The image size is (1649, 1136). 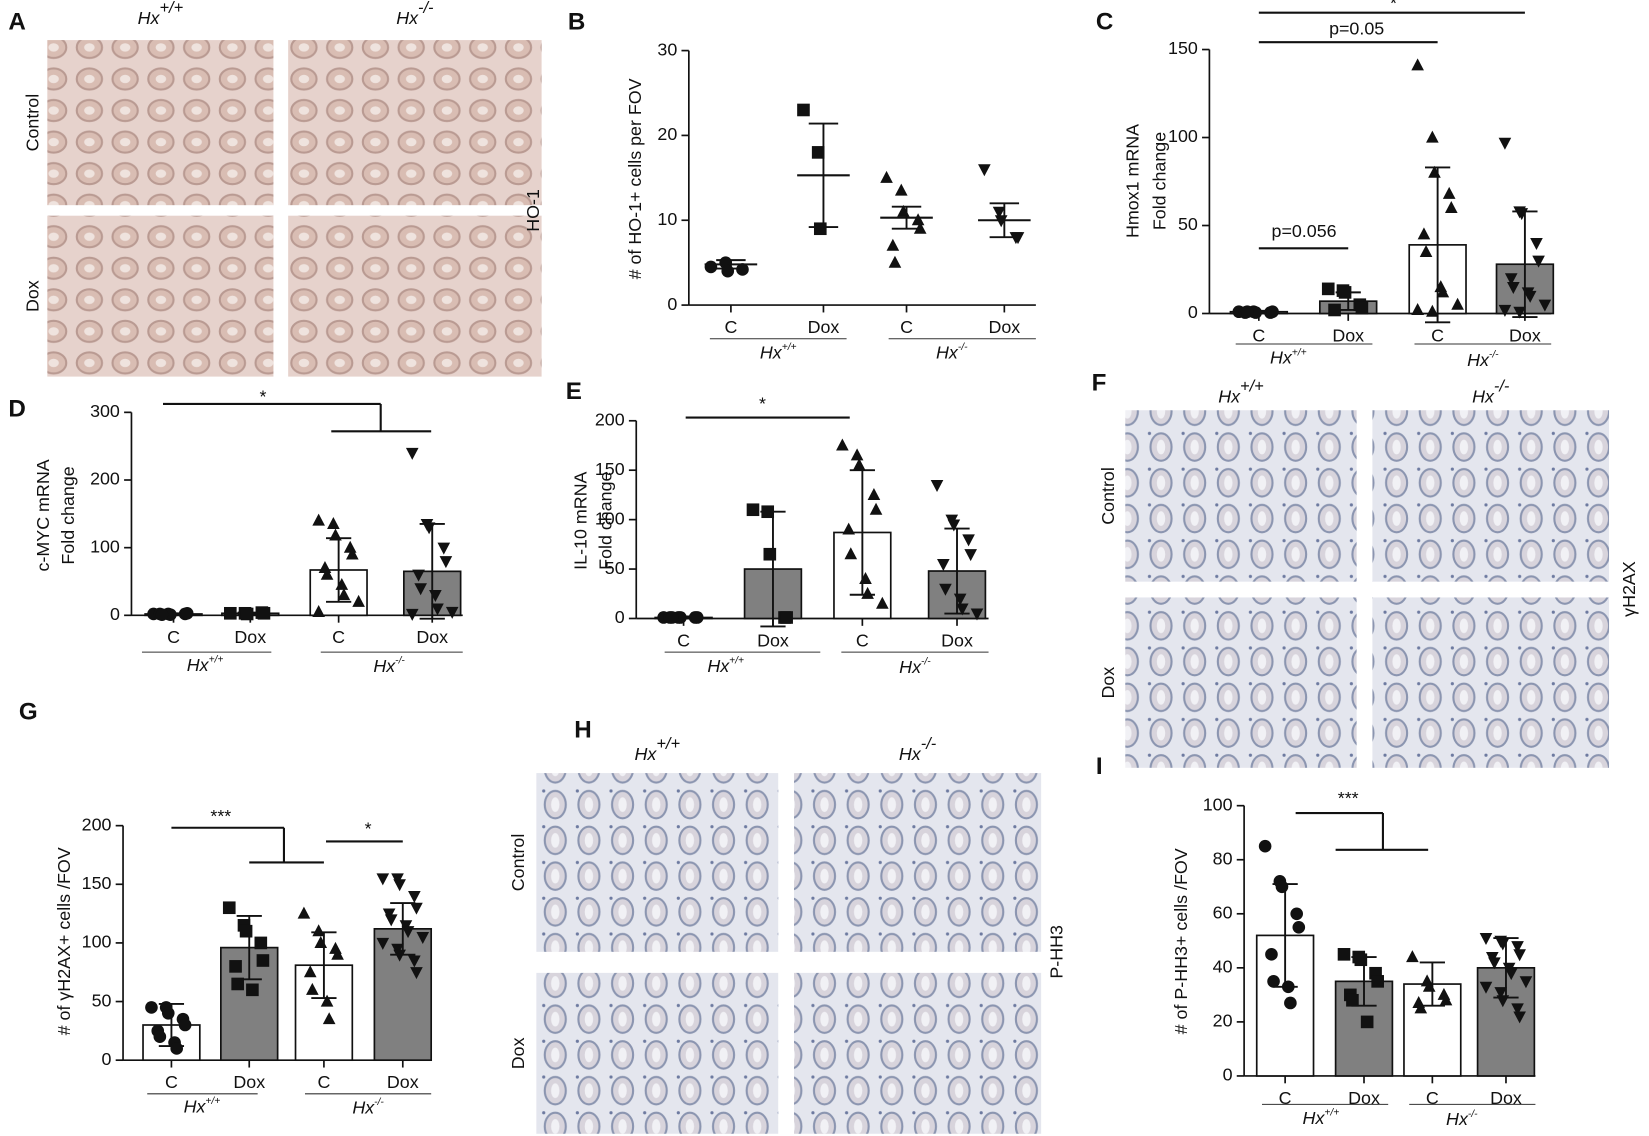 What do you see at coordinates (1629, 589) in the screenshot?
I see `stain-label: γH2AX` at bounding box center [1629, 589].